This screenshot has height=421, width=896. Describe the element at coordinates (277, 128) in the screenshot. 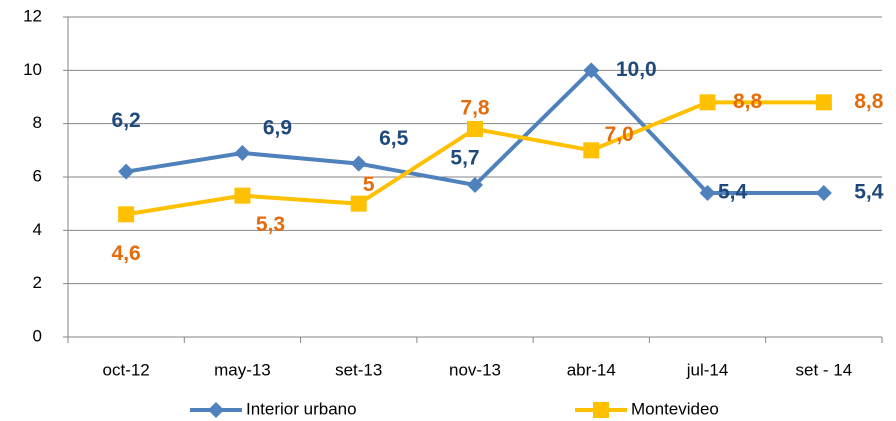

I see `value-label: 6,9` at that location.